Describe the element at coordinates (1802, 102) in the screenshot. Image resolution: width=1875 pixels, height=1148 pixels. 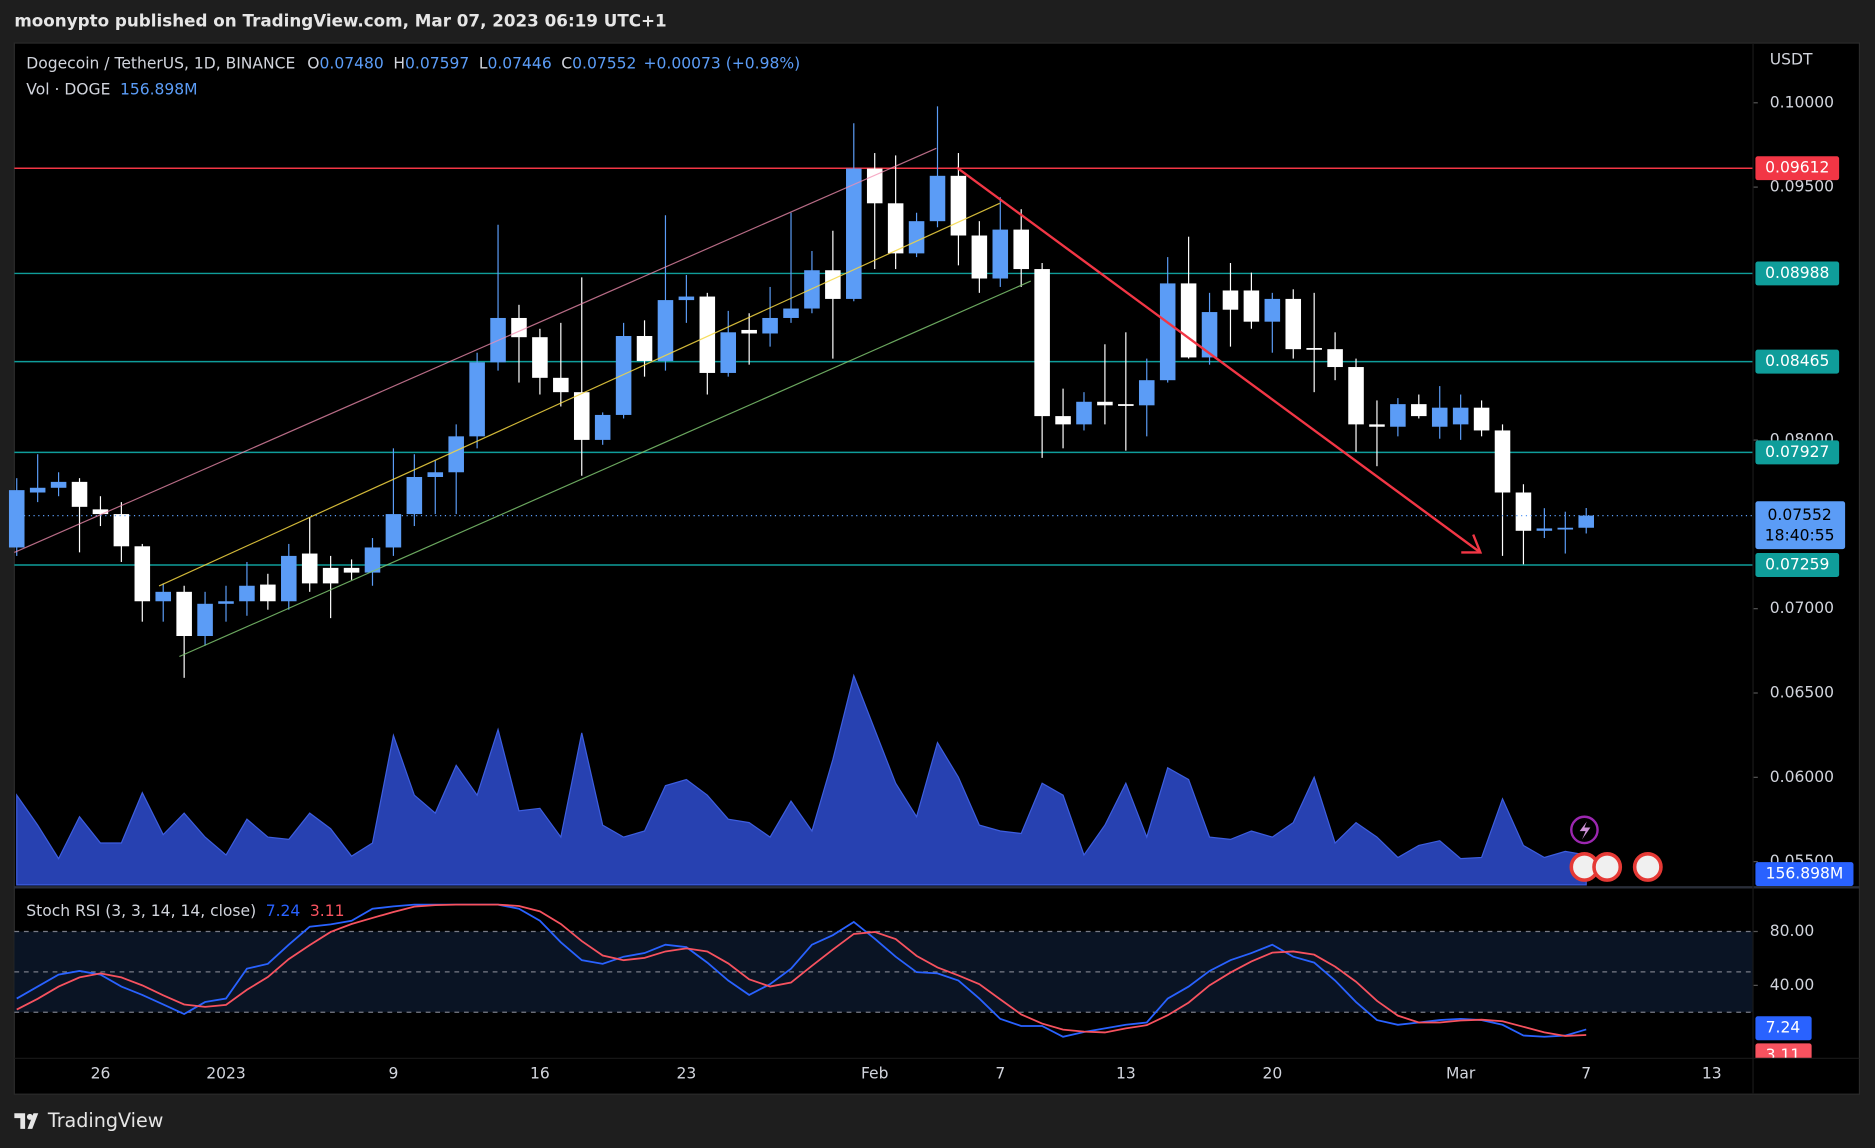
I see `y-tick-label: 0.10000` at that location.